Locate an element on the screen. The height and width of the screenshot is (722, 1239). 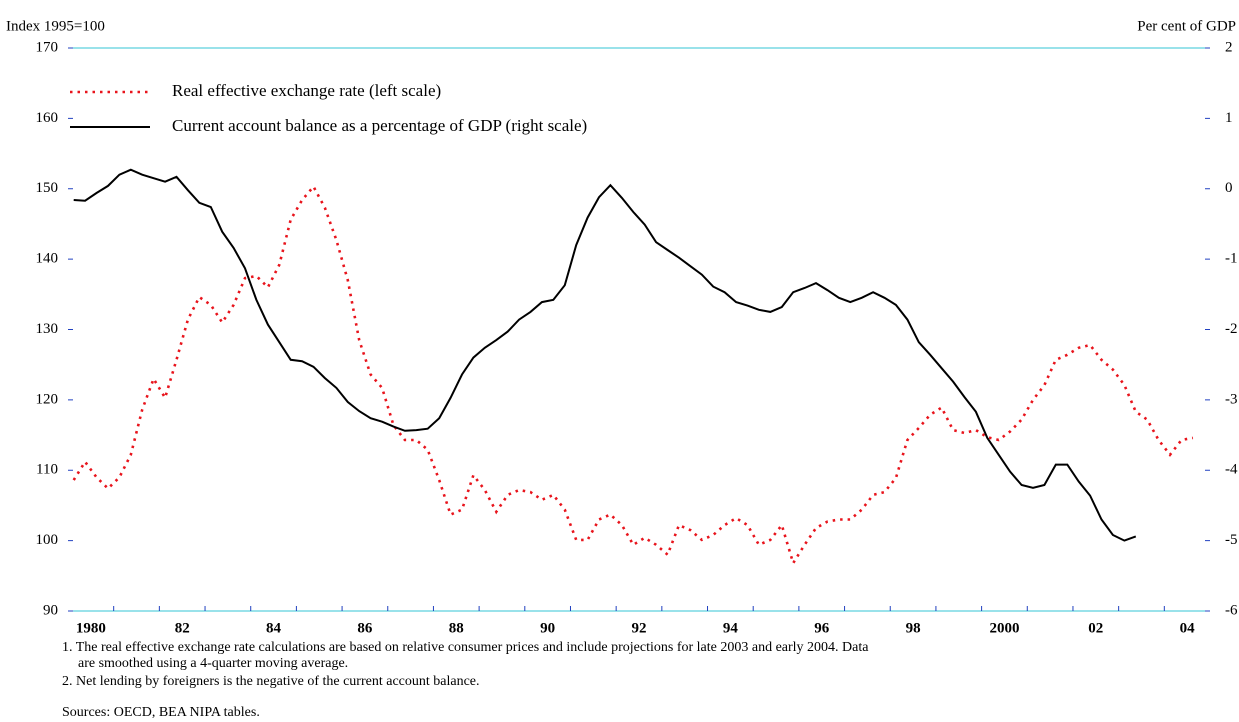
y-tick-label: 140 is located at coordinates (47, 259).